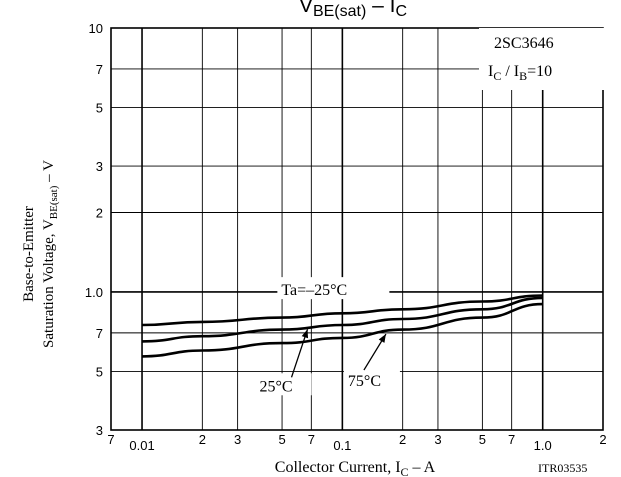  Describe the element at coordinates (314, 290) in the screenshot. I see `annotation-ta-minus25: Ta=–25°C` at that location.